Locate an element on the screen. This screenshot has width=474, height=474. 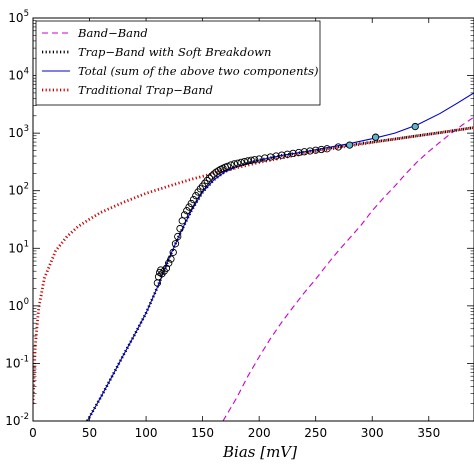
y-tick-label: 10⁵ is located at coordinates (18, 17).